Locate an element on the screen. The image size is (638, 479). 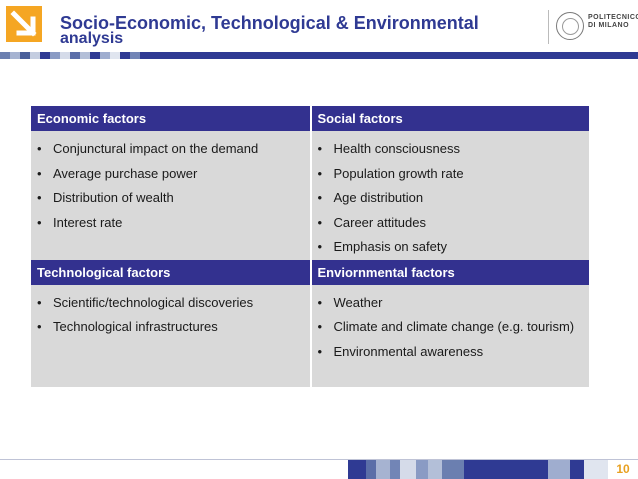
list-item: Technological infrastructures is located at coordinates (173, 327).